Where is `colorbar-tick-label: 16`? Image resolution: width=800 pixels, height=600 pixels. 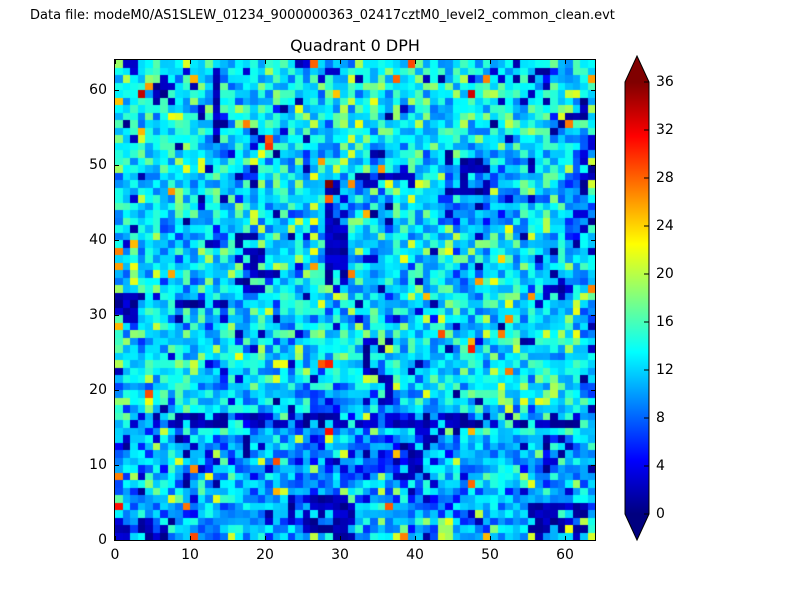 colorbar-tick-label: 16 is located at coordinates (665, 322).